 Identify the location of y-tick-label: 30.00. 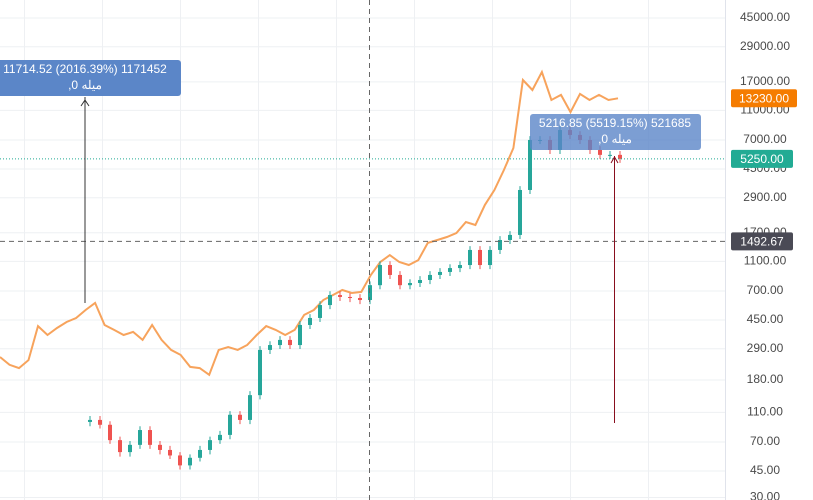
(765, 495).